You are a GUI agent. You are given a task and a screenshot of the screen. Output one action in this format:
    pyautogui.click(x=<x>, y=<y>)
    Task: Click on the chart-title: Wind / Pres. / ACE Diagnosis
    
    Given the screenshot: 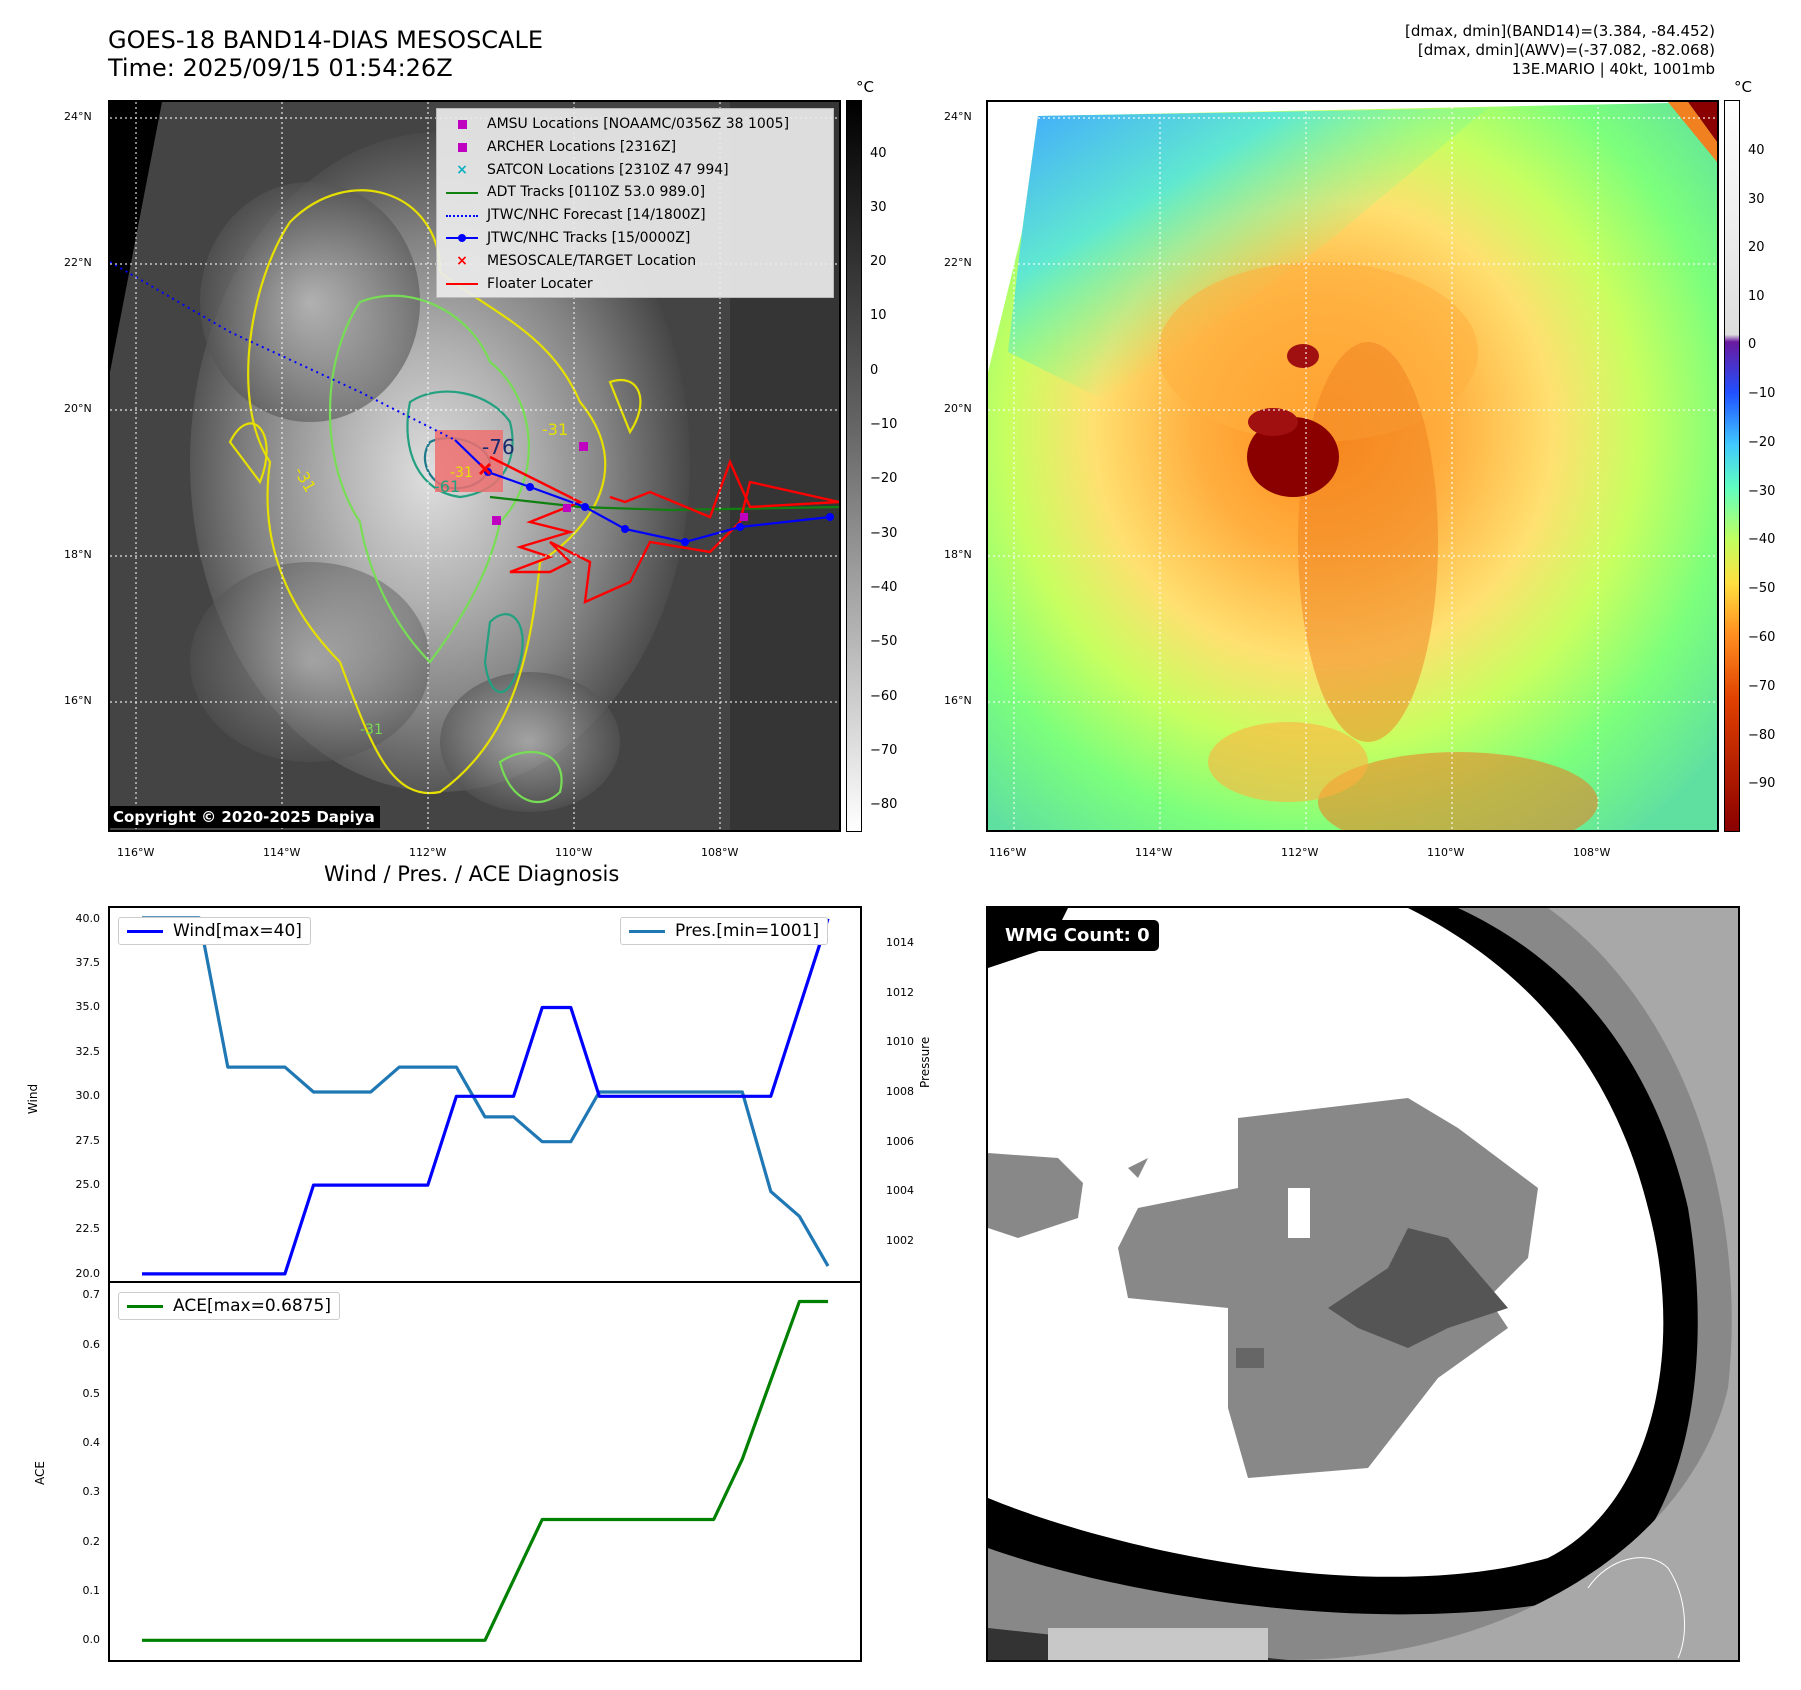 What is the action you would take?
    pyautogui.click(x=472, y=874)
    